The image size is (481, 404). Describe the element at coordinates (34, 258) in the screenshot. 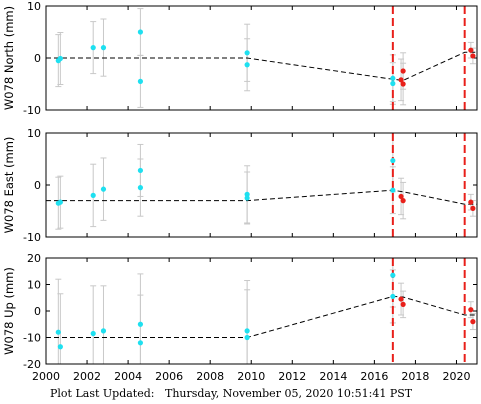

I see `y-tick-label: 20` at that location.